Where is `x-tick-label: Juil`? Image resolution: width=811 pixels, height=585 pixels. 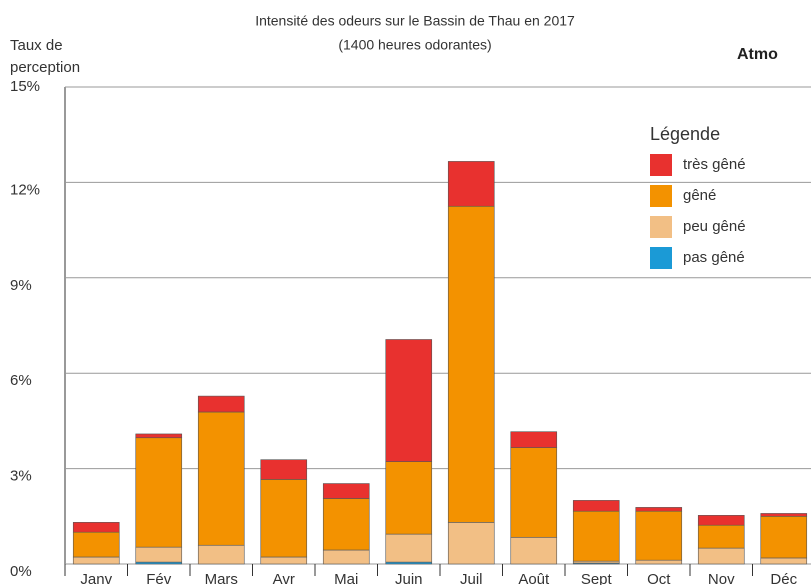
x-tick-label: Juil is located at coordinates (471, 578).